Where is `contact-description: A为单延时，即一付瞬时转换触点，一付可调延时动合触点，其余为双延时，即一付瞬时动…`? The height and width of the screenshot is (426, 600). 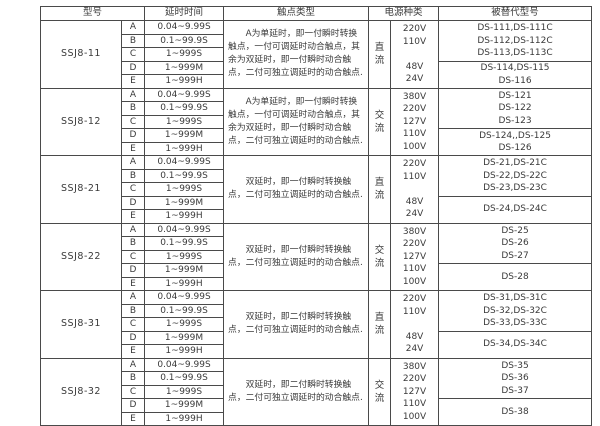 contact-description: A为单延时，即一付瞬时转换触点，一付可调延时动合触点，其余为双延时，即一付瞬时动… is located at coordinates (296, 121).